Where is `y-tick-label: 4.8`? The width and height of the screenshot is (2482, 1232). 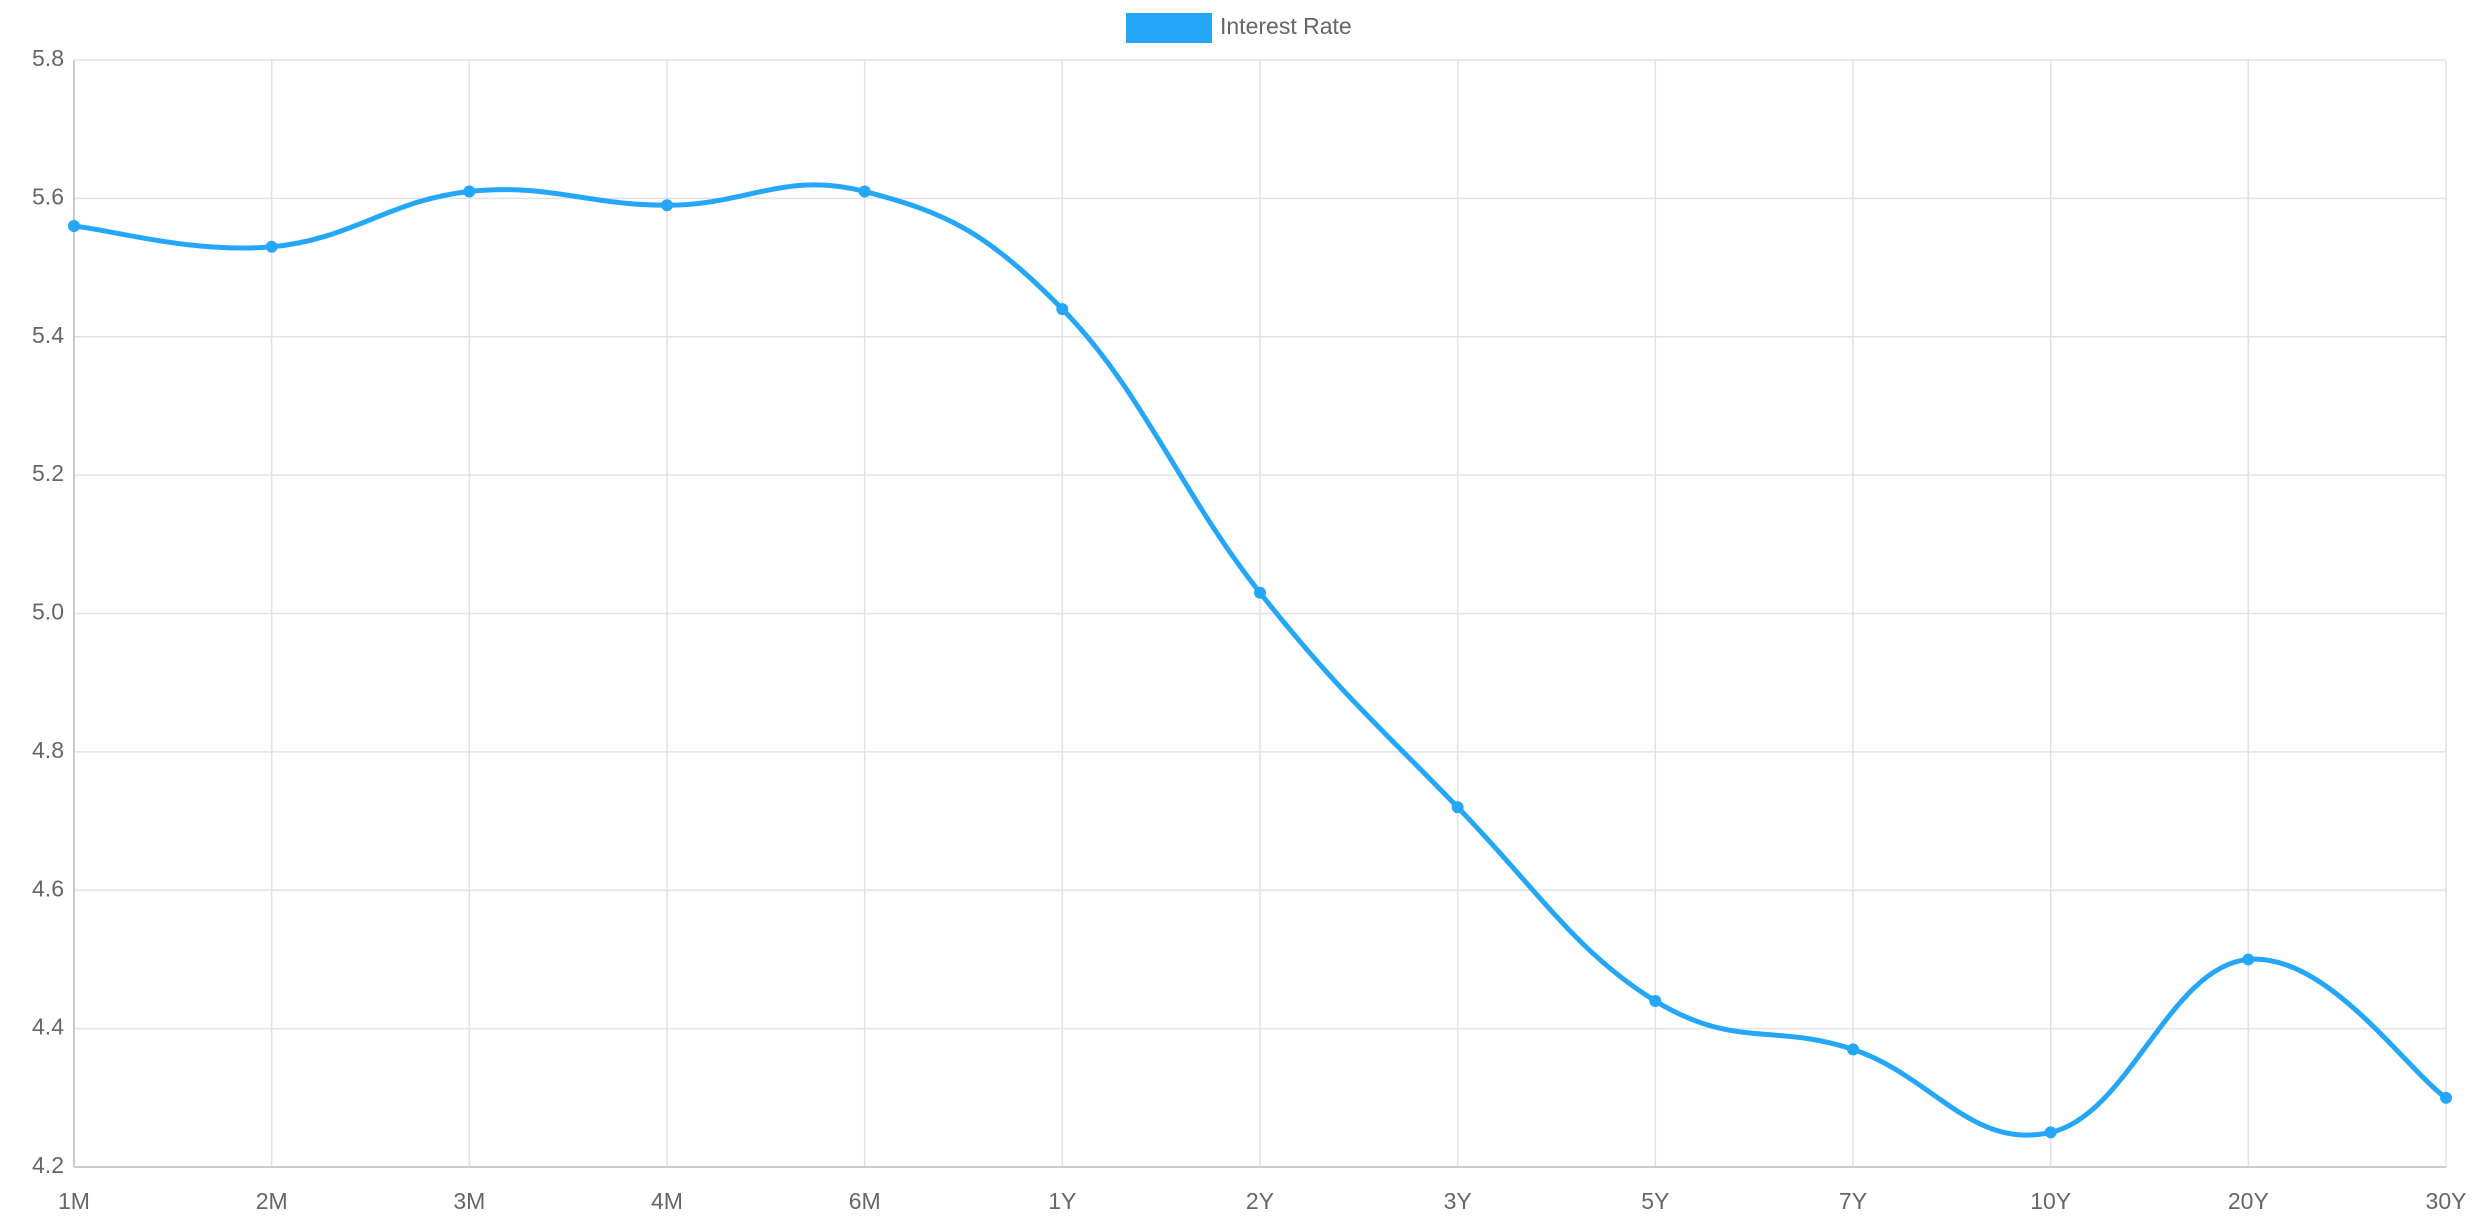 y-tick-label: 4.8 is located at coordinates (48, 750).